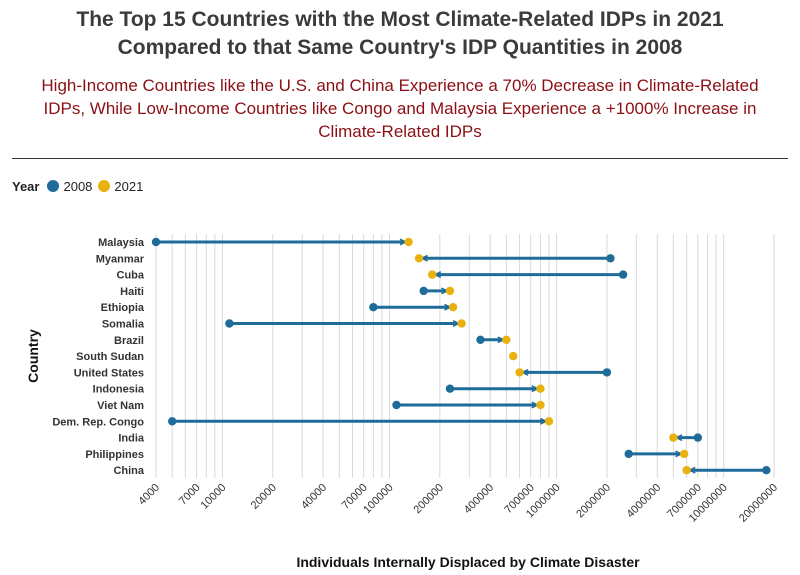  What do you see at coordinates (131, 439) in the screenshot?
I see `y-tick-label: India` at bounding box center [131, 439].